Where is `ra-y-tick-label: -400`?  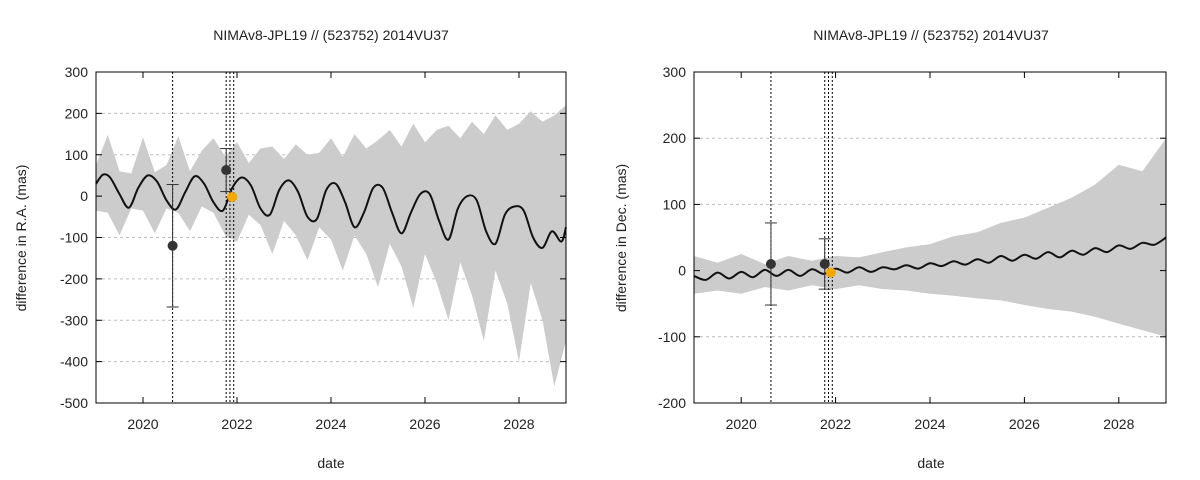 ra-y-tick-label: -400 is located at coordinates (74, 362).